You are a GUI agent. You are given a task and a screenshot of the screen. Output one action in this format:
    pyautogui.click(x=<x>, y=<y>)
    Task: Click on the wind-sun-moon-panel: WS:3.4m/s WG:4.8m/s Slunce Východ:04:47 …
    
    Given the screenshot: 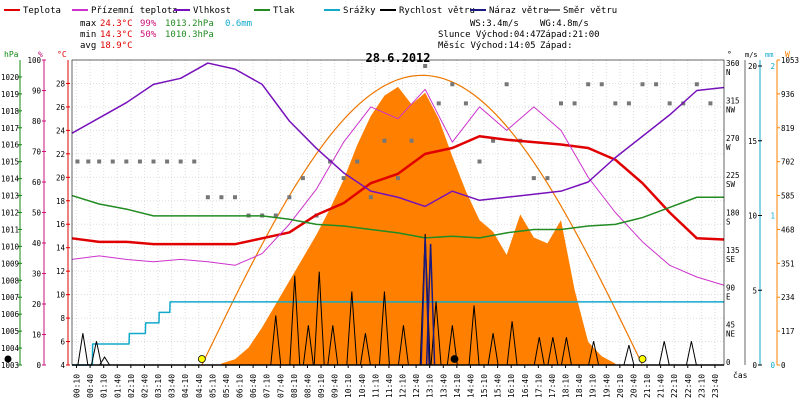 What is the action you would take?
    pyautogui.click(x=519, y=35)
    